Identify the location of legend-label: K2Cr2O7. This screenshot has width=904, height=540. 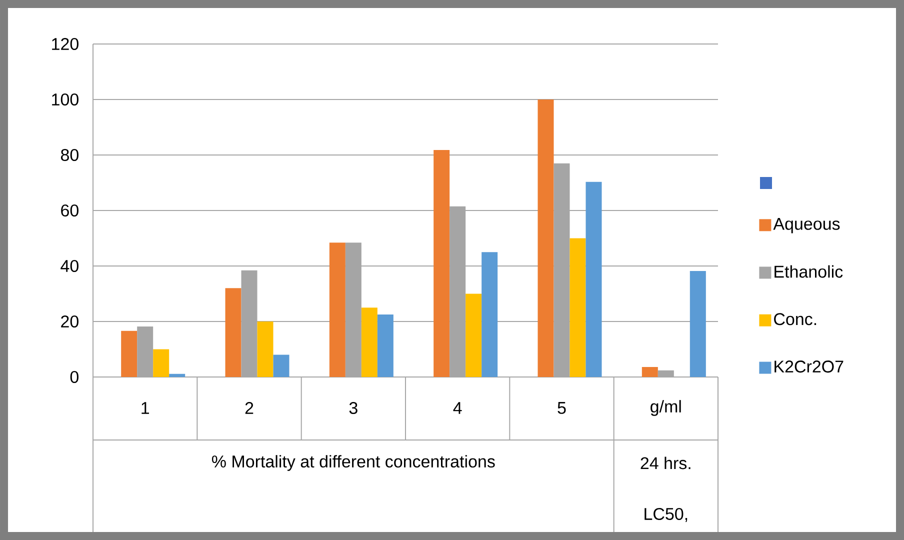
(809, 366).